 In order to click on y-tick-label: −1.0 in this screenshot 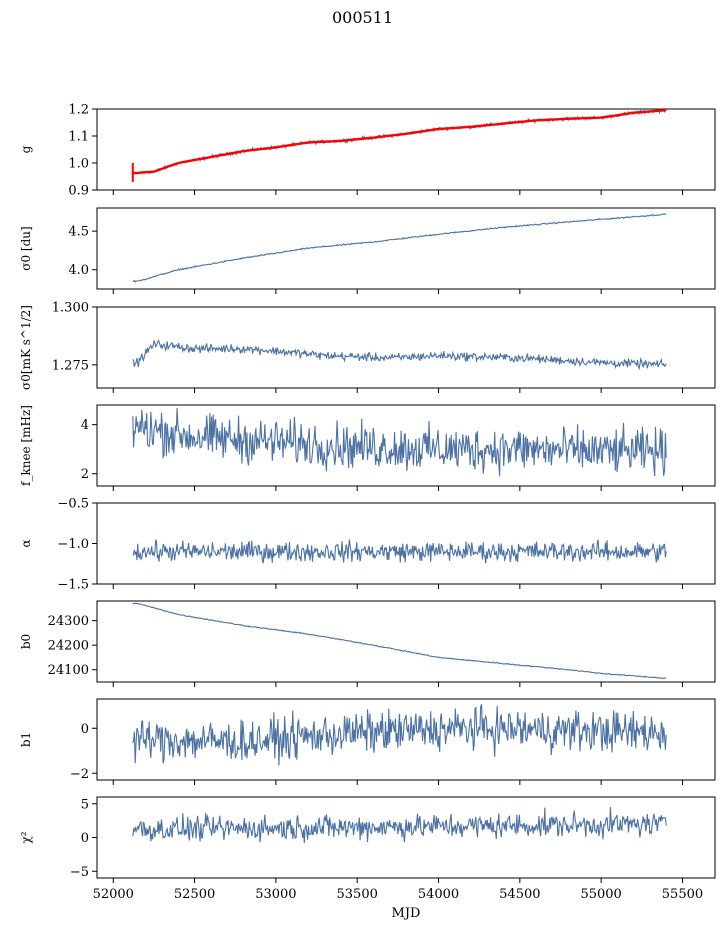, I will do `click(73, 544)`.